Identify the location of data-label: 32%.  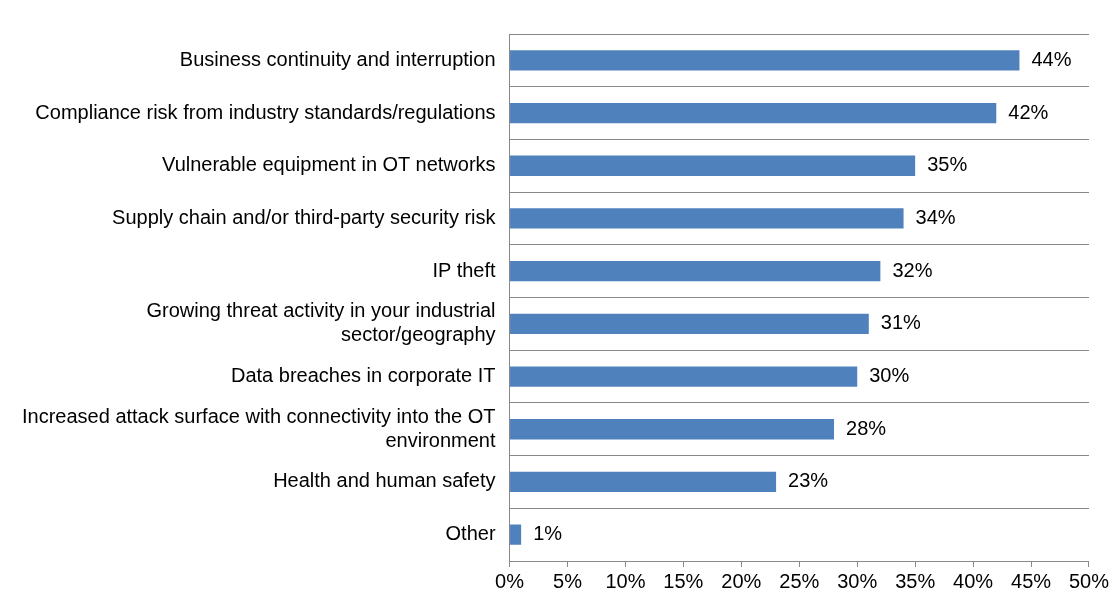
(912, 269).